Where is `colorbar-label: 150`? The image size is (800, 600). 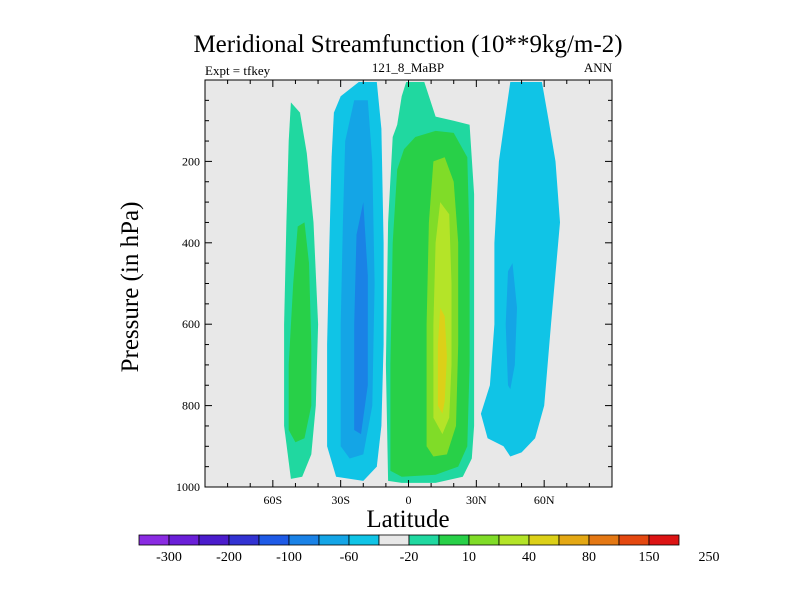
colorbar-label: 150 is located at coordinates (649, 557).